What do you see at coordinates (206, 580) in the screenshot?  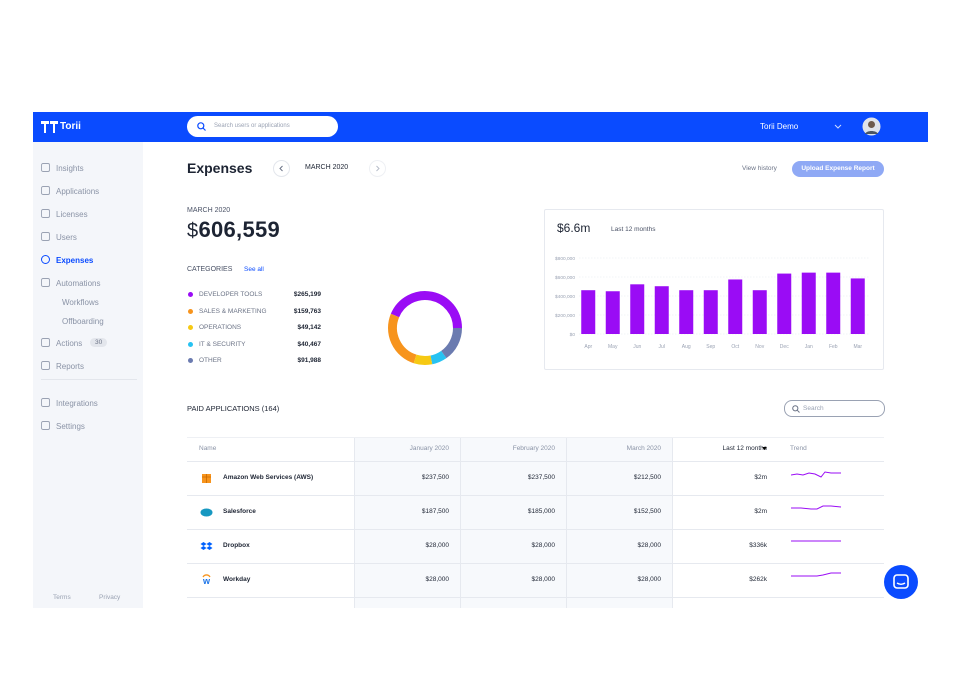 I see `app-icon: w` at bounding box center [206, 580].